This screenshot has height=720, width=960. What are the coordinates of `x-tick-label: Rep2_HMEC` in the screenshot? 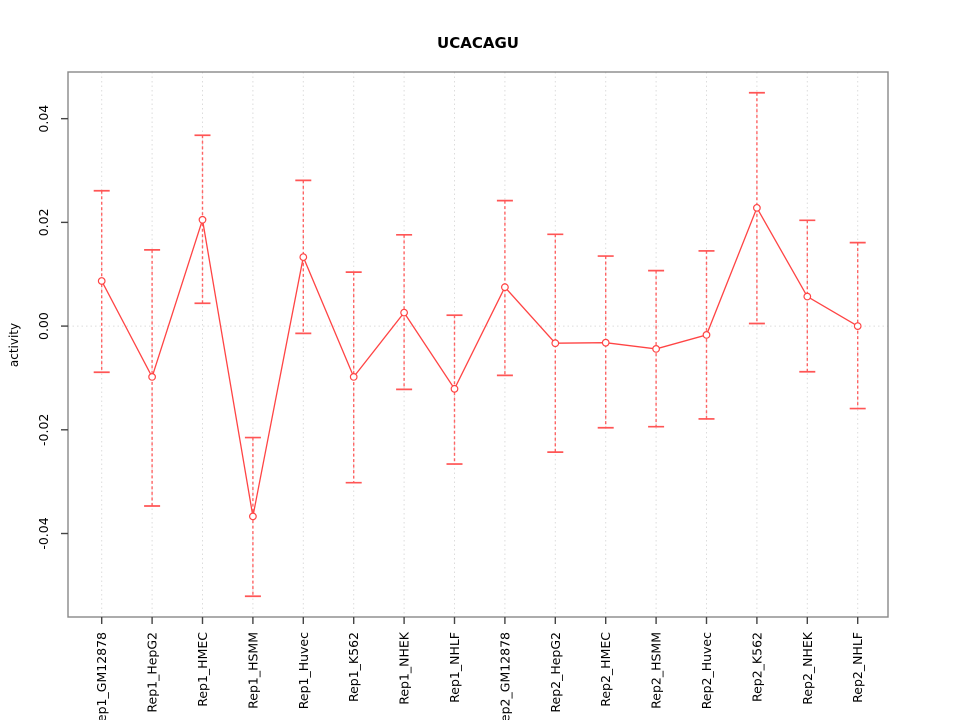 It's located at (605, 669).